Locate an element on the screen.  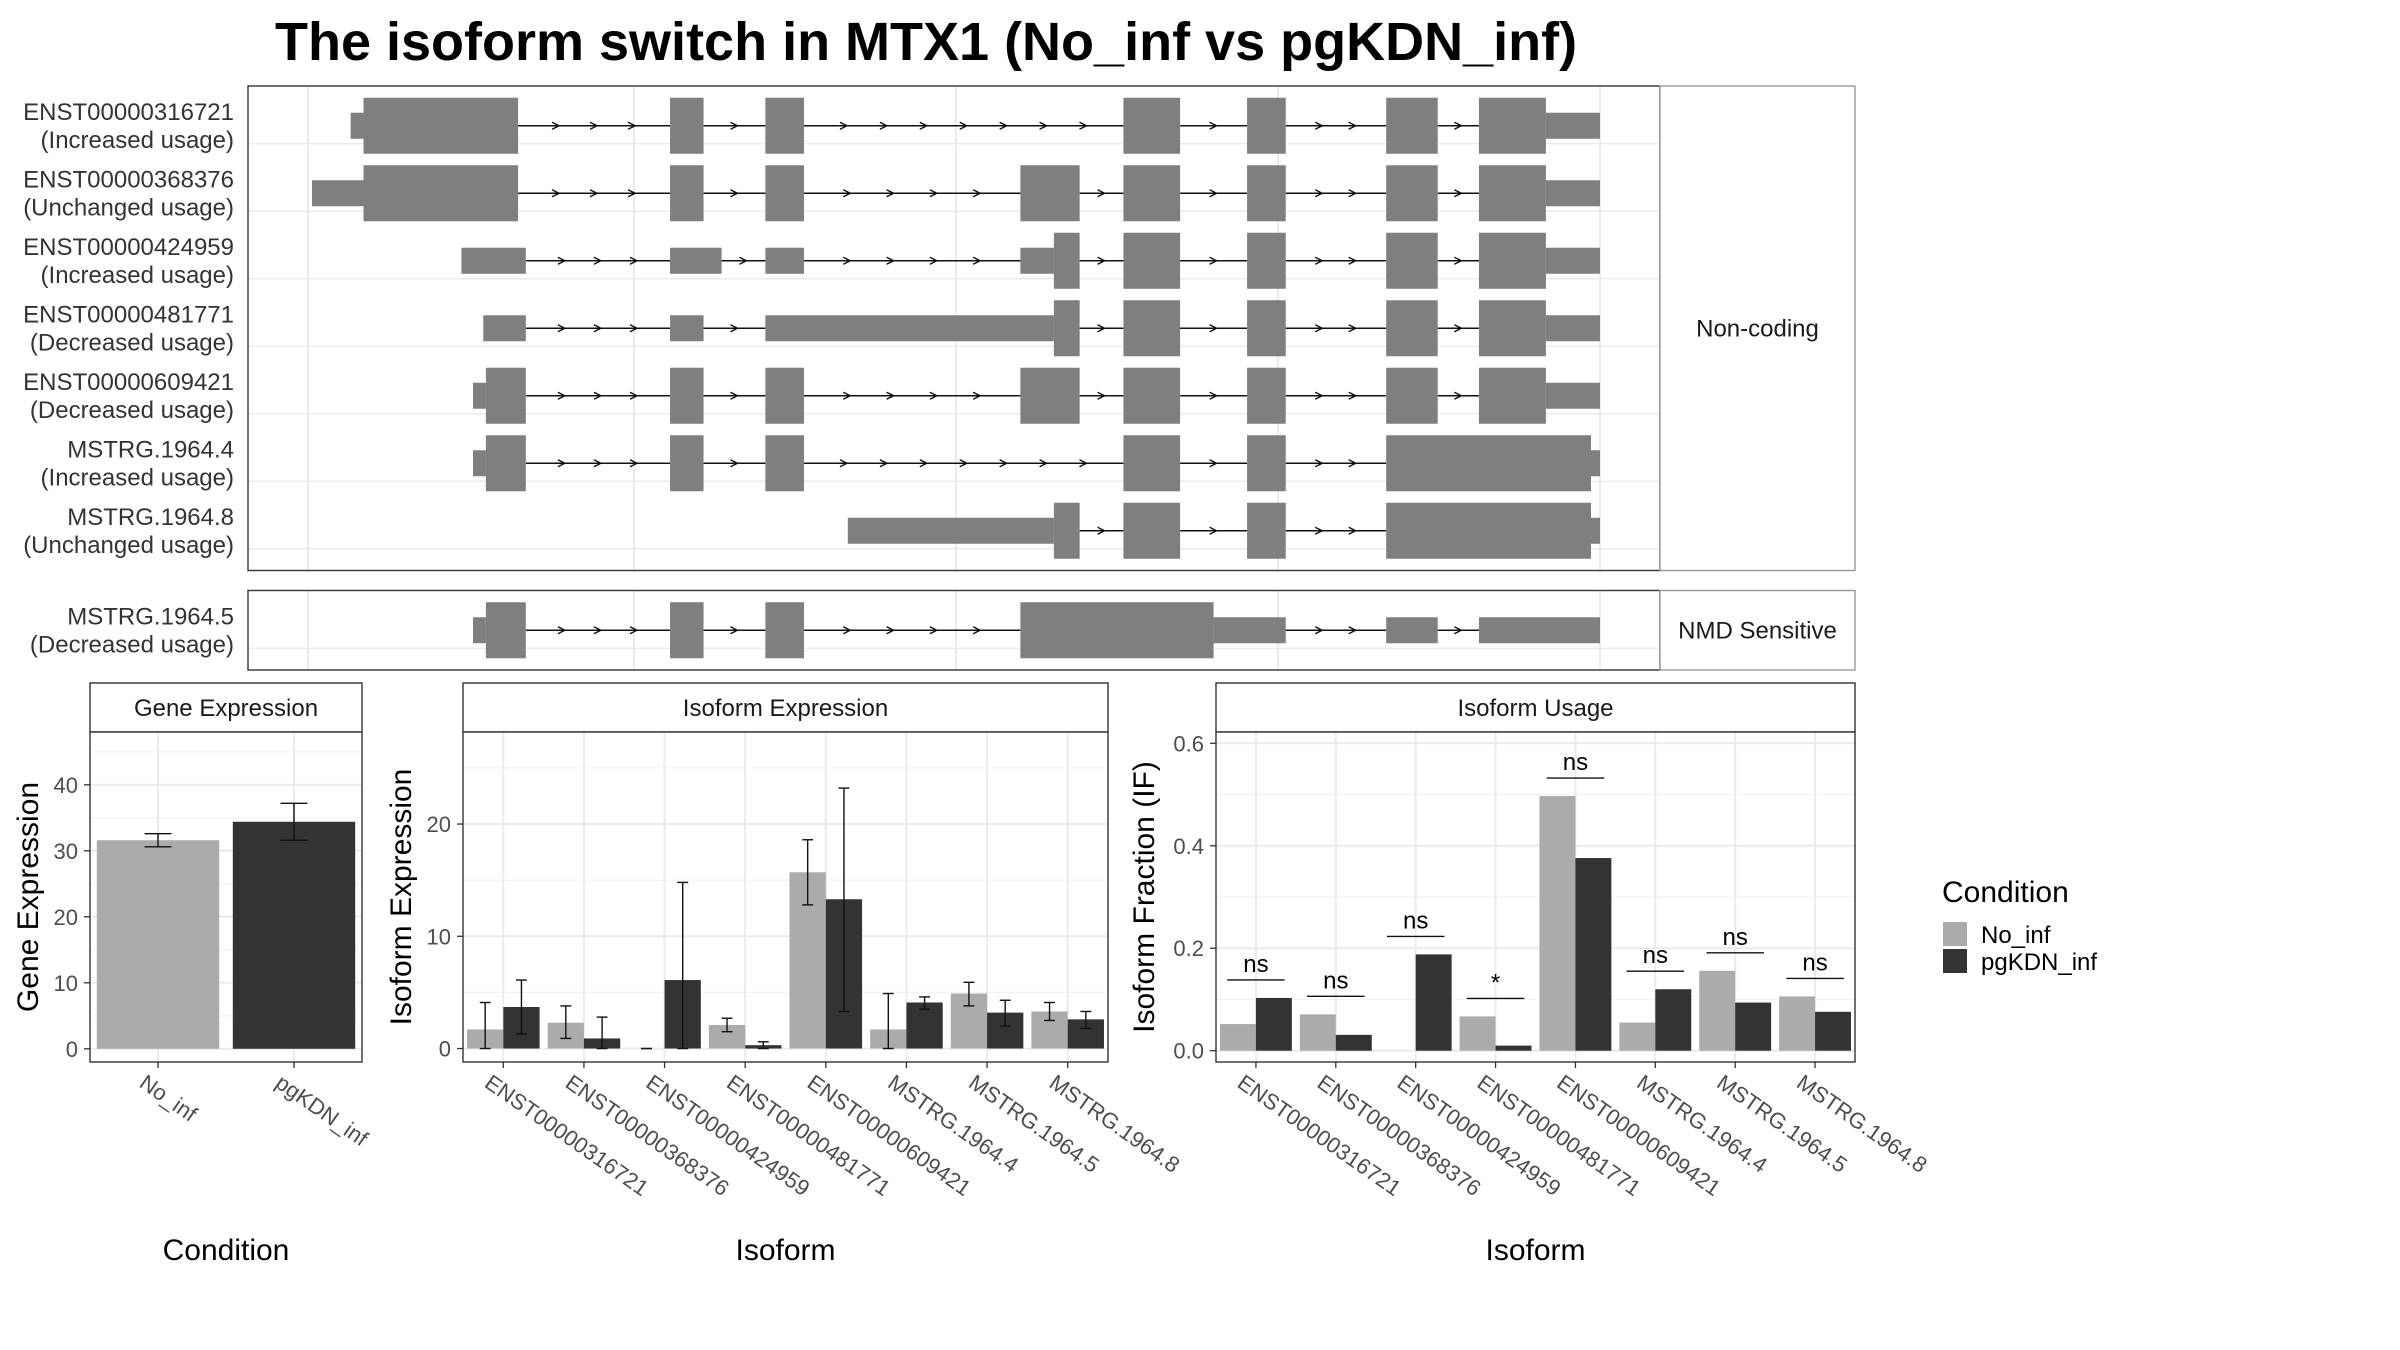
y-tick-label: 0.2 is located at coordinates (1188, 948).